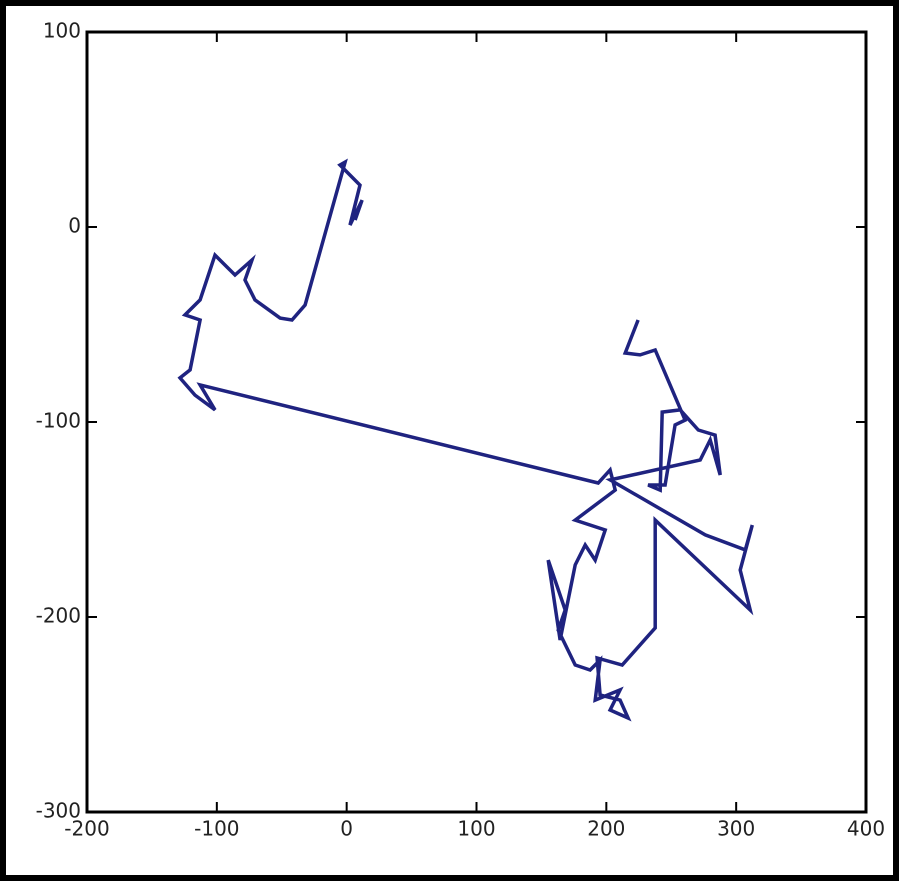 The width and height of the screenshot is (899, 881). I want to click on y-tick-label: 100, so click(62, 31).